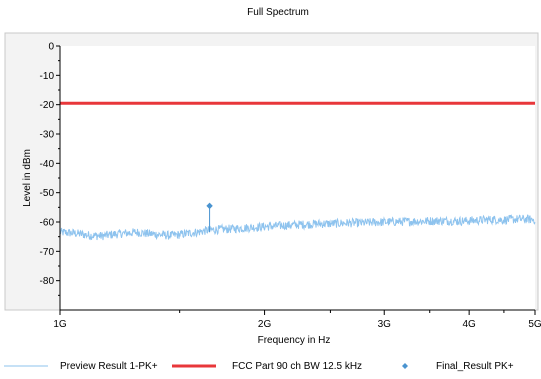  Describe the element at coordinates (385, 324) in the screenshot. I see `x-tick-label: 3G` at that location.